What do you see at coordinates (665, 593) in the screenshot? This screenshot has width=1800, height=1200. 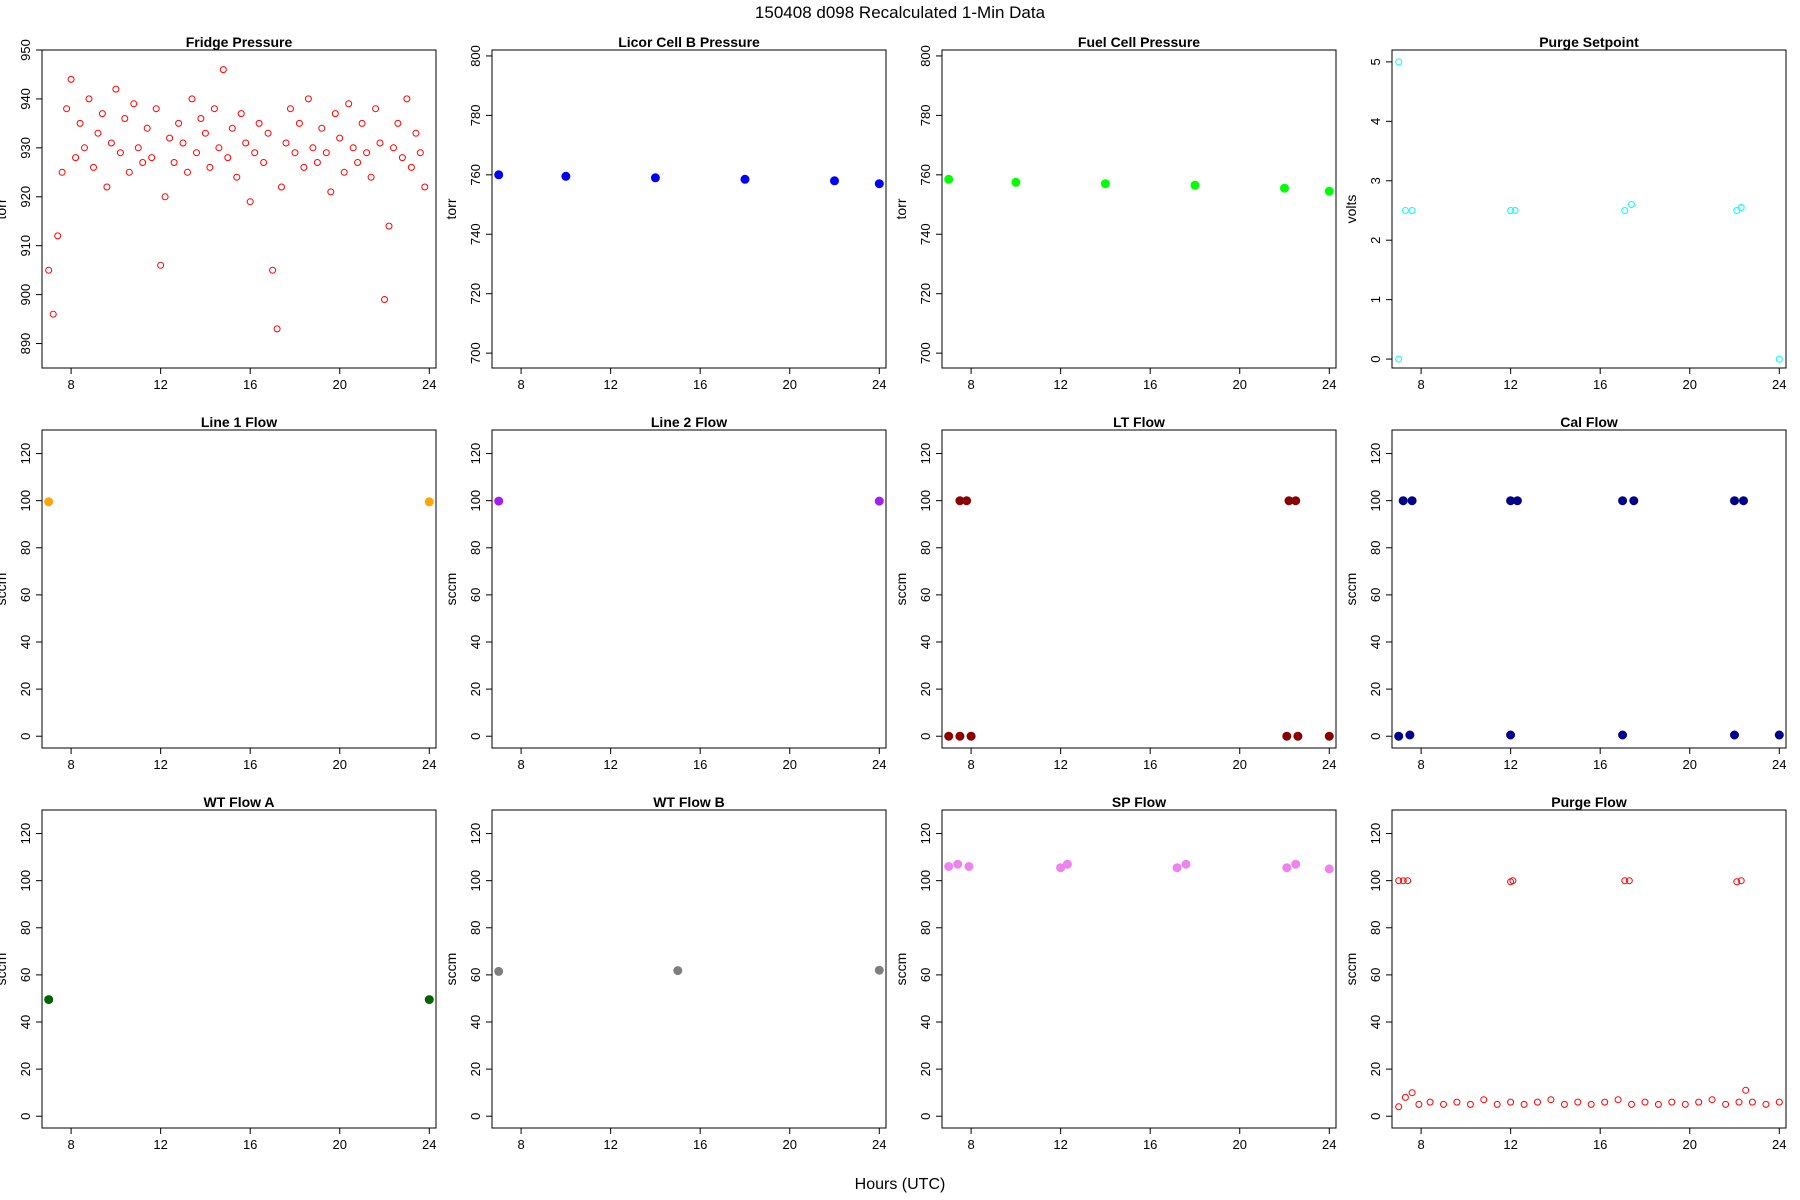 I see `panel-6: Line 2 Flow sccm 8 12 16 20 24 0 20 40 60 80 100 120` at bounding box center [665, 593].